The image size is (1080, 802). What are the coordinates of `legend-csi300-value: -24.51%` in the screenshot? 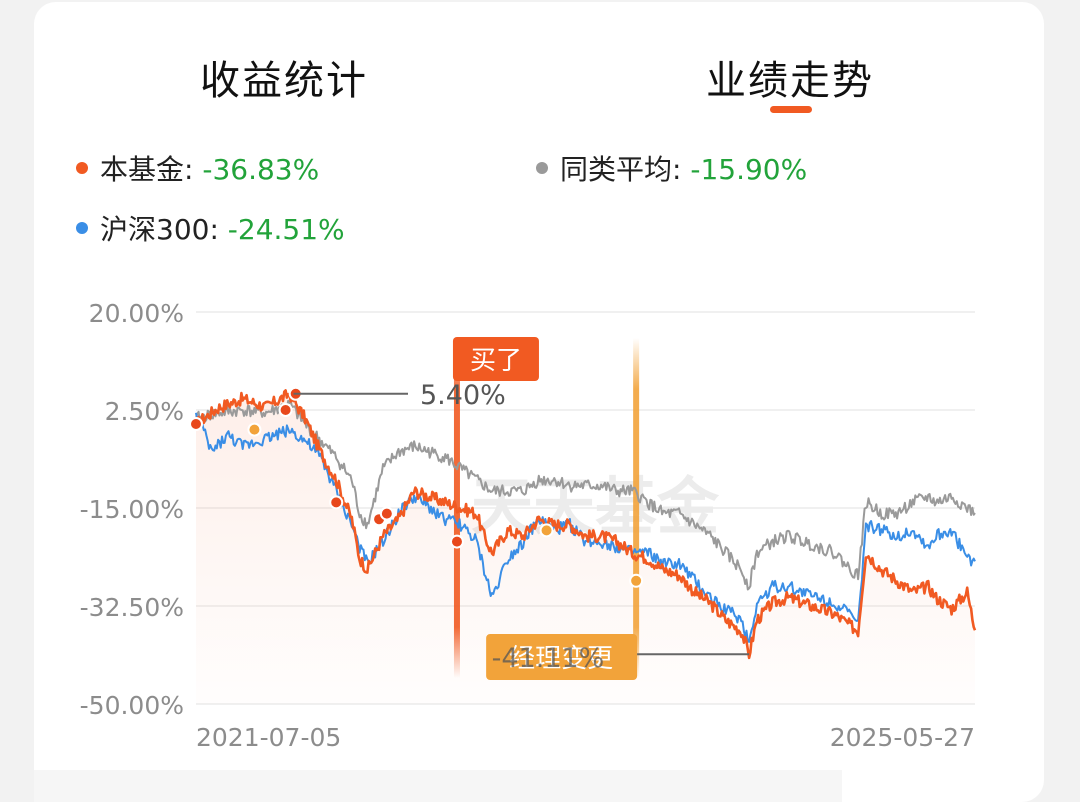 It's located at (286, 229).